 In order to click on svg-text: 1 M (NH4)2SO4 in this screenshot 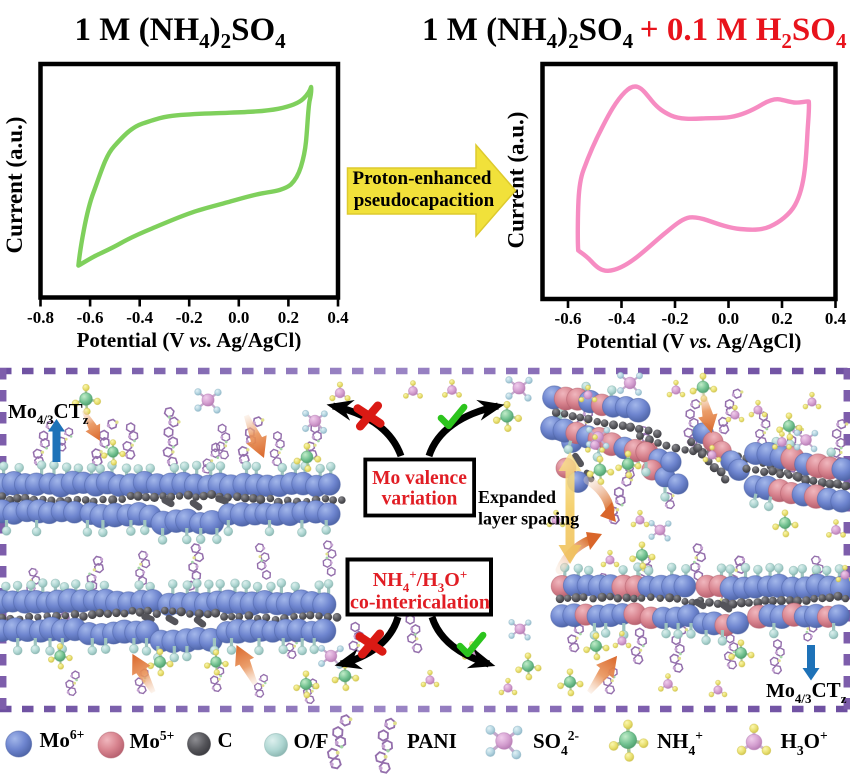, I will do `click(181, 32)`.